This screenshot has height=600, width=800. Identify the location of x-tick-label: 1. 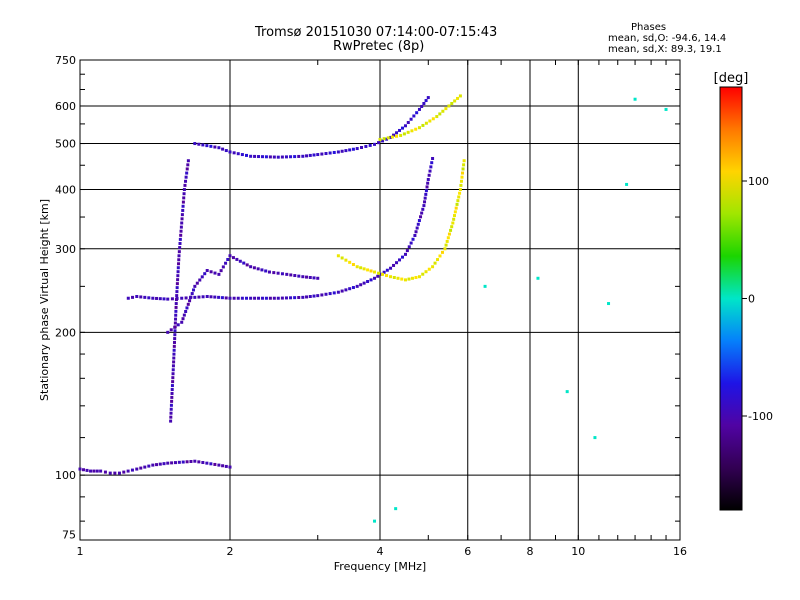
(80, 551).